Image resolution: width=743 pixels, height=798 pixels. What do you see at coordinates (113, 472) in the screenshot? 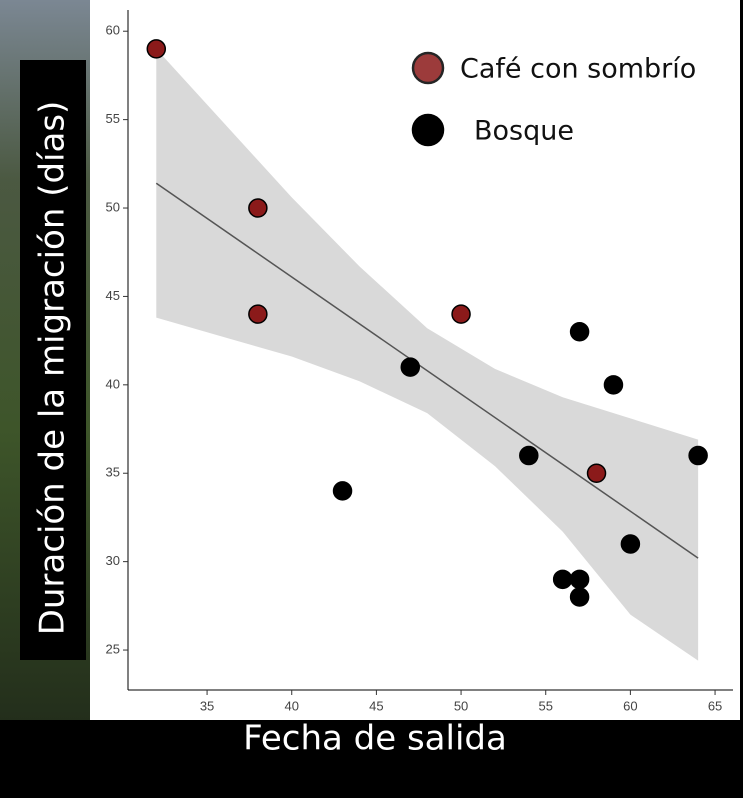
I see `y-tick-label: 35` at bounding box center [113, 472].